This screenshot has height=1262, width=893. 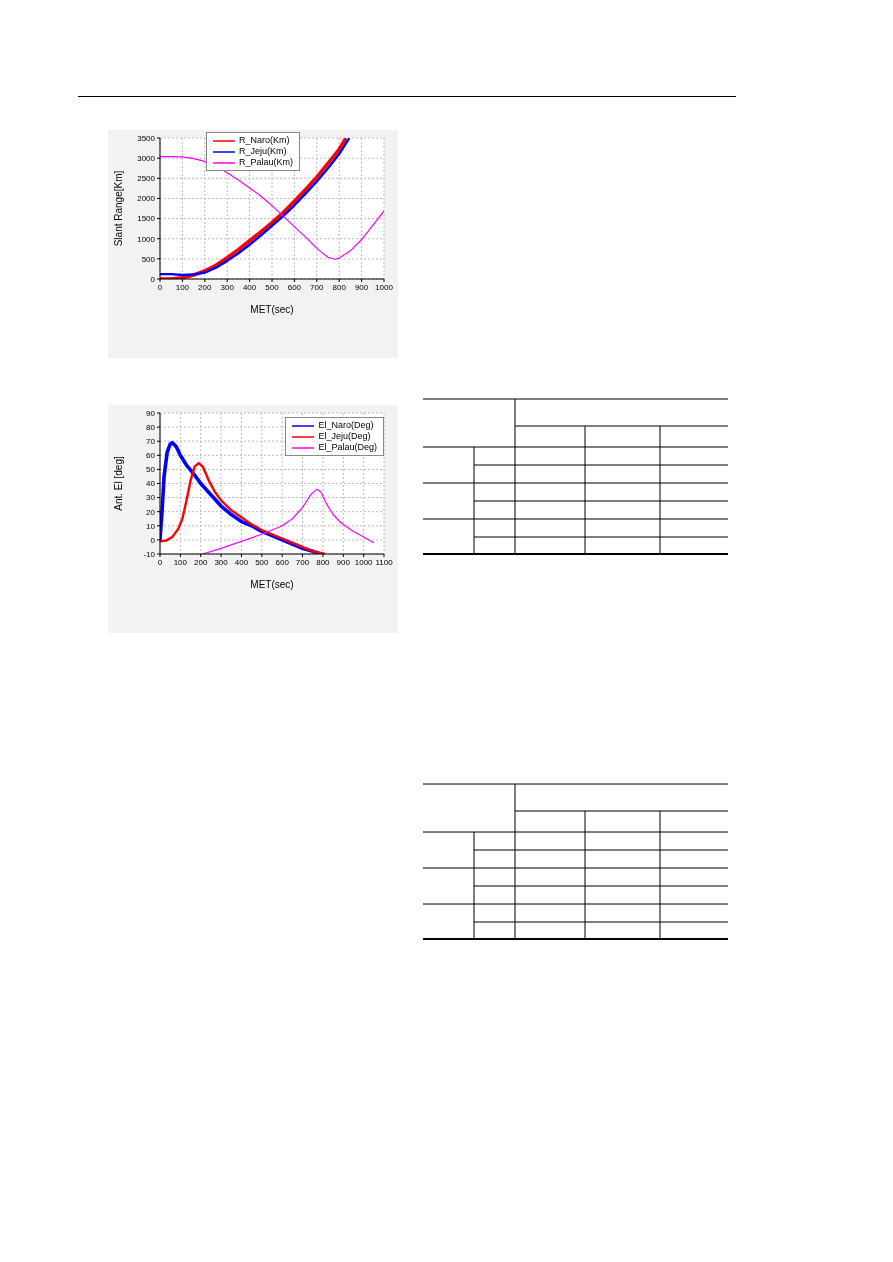 I want to click on y-tick-label: -10, so click(x=149, y=554).